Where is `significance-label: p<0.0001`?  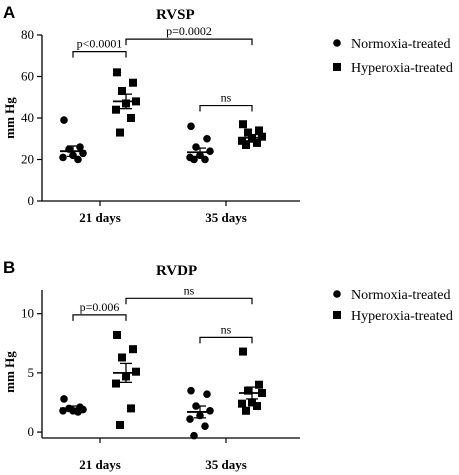
significance-label: p<0.0001 is located at coordinates (100, 44).